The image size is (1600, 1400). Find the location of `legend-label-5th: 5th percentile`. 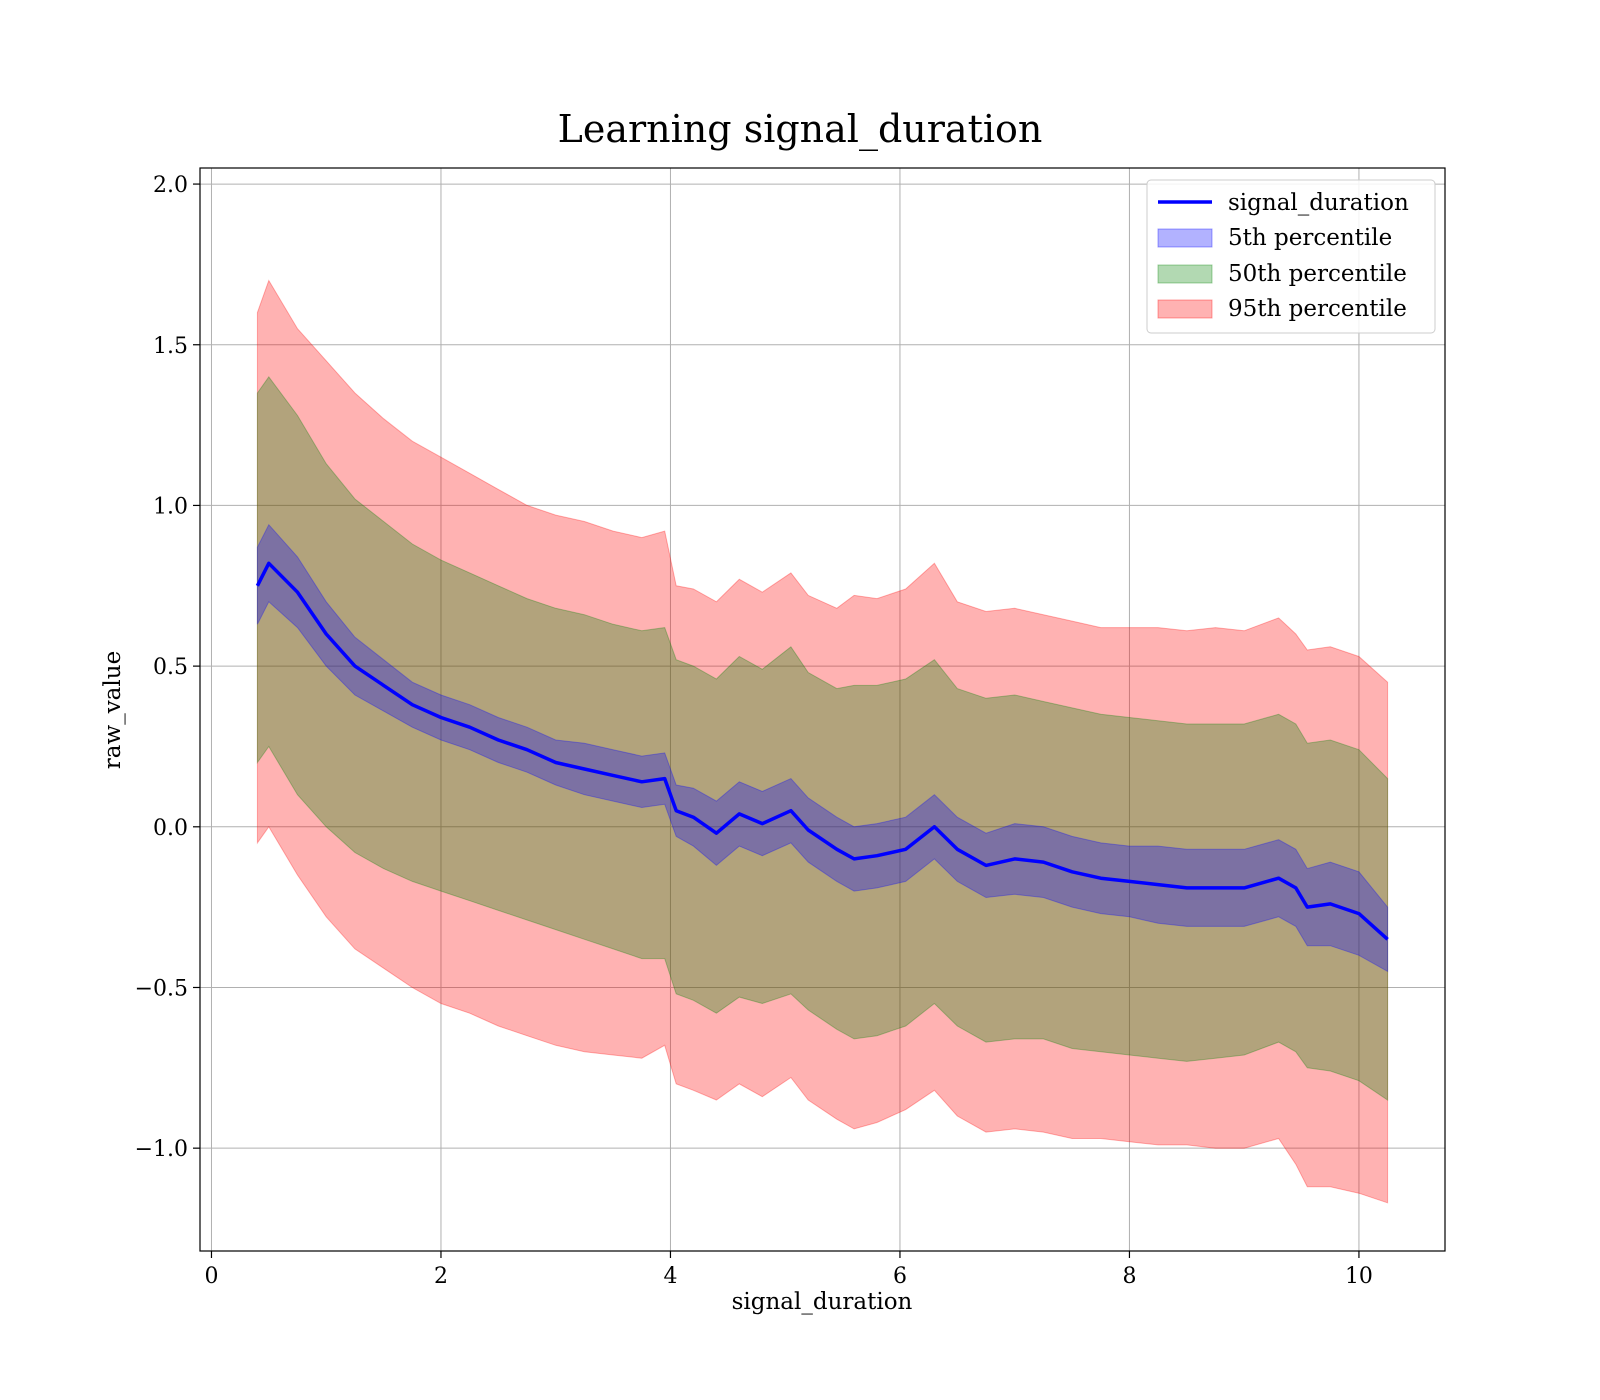

legend-label-5th: 5th percentile is located at coordinates (1310, 238).